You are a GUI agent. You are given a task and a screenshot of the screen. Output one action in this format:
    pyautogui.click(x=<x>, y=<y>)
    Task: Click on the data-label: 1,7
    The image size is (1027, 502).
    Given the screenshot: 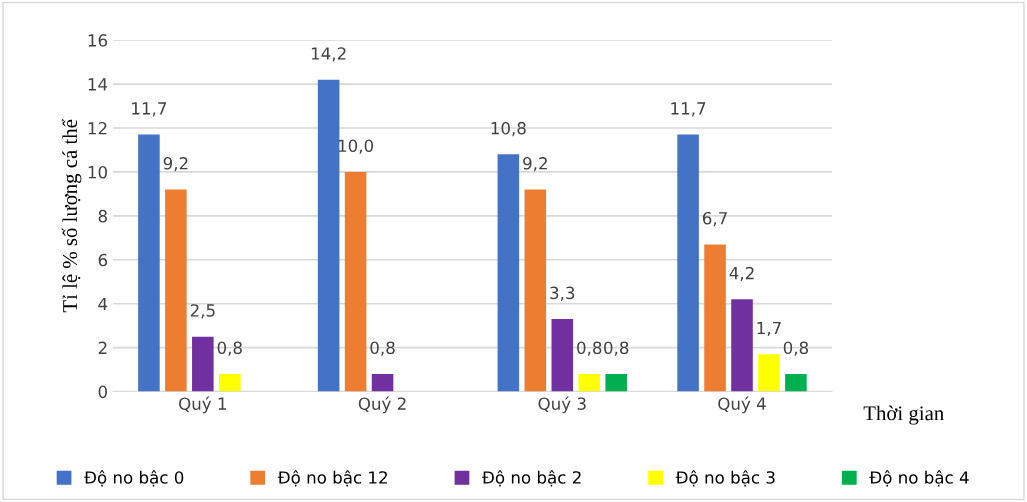 What is the action you would take?
    pyautogui.click(x=769, y=329)
    